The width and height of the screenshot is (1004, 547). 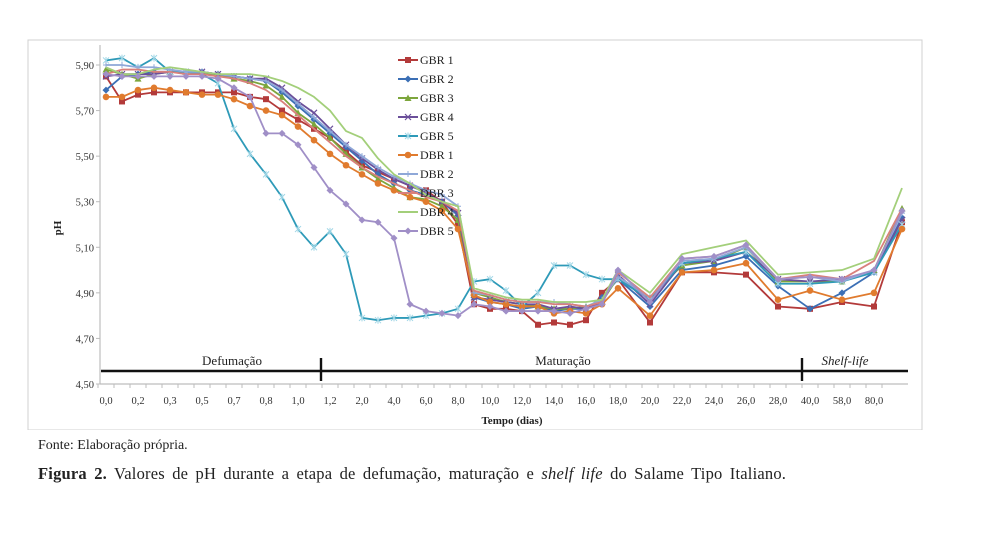 I want to click on x-tick-label: 14,0, so click(x=554, y=401).